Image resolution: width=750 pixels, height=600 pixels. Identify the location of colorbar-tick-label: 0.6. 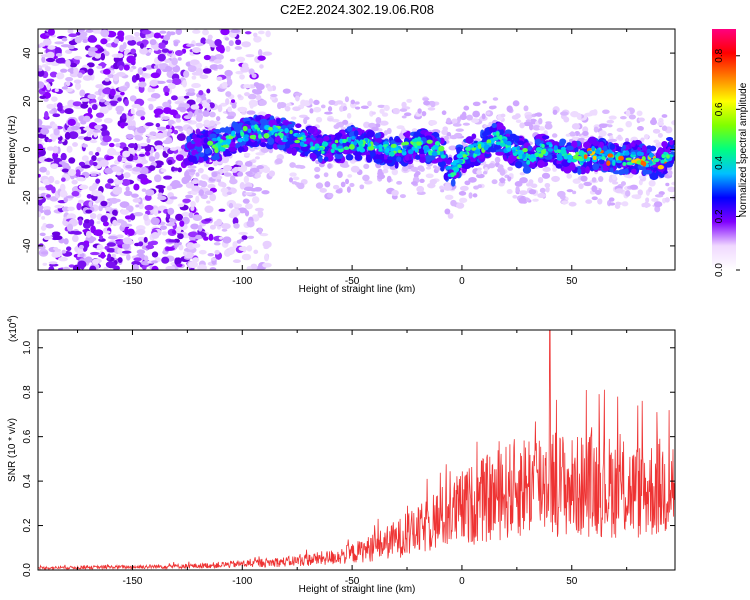
(719, 109).